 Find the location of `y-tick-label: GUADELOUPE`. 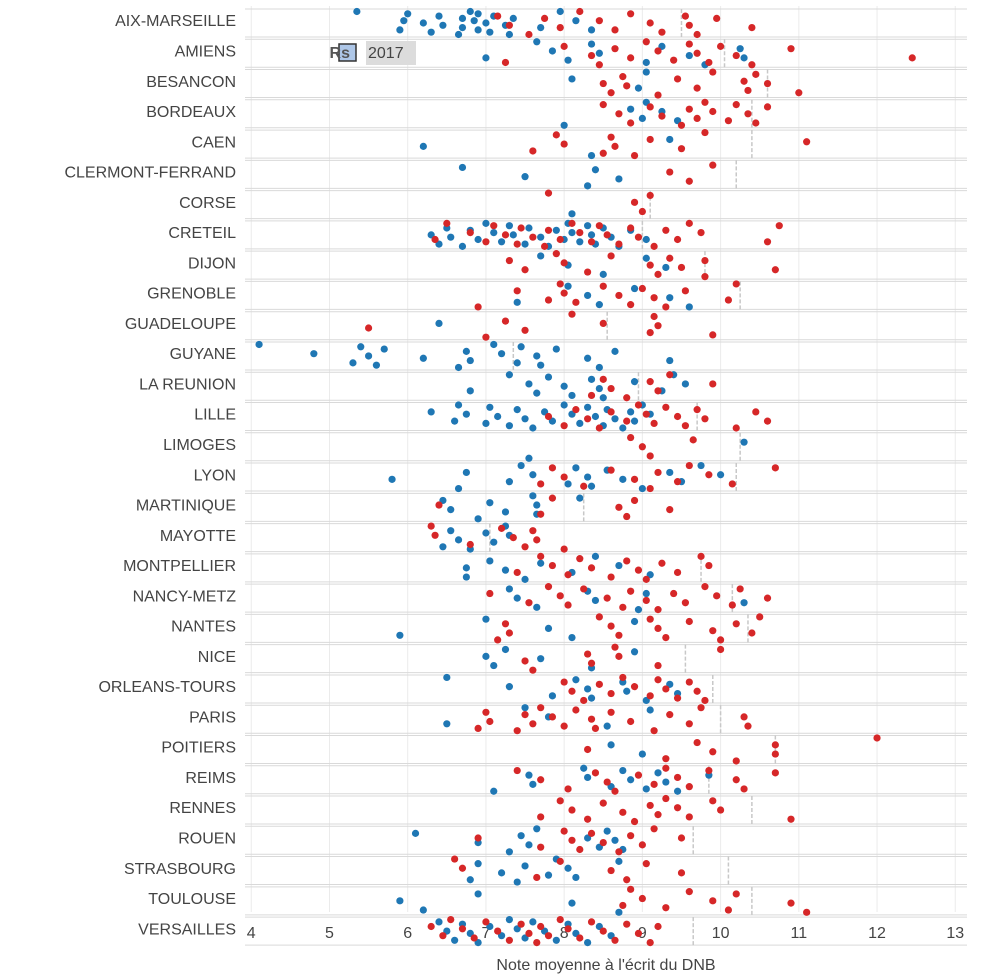

y-tick-label: GUADELOUPE is located at coordinates (180, 324).